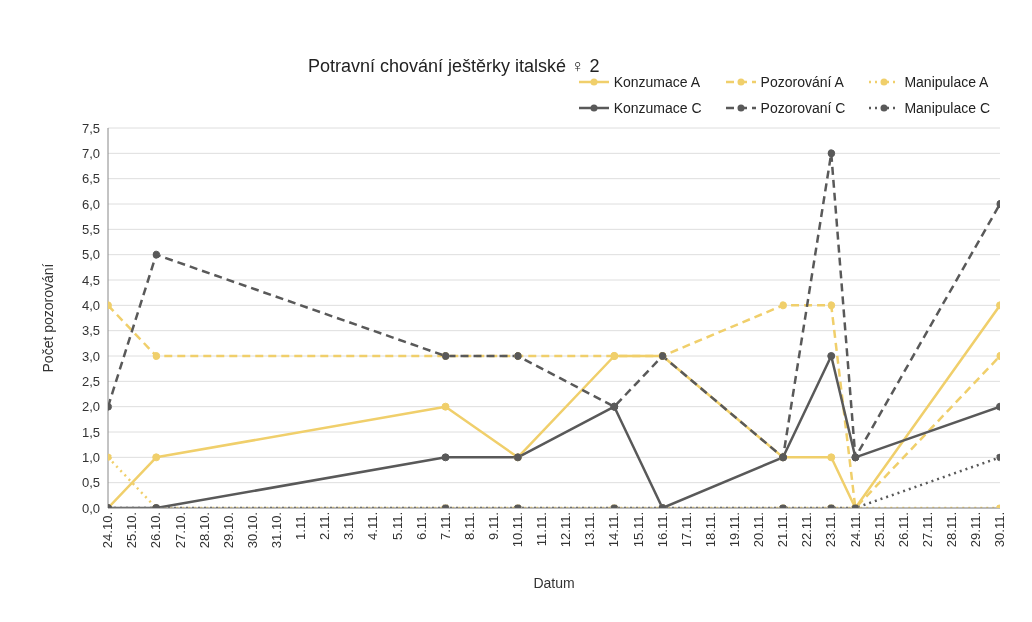 Image resolution: width=1032 pixels, height=622 pixels. What do you see at coordinates (90, 407) in the screenshot?
I see `y-tick-label: 2,0` at bounding box center [90, 407].